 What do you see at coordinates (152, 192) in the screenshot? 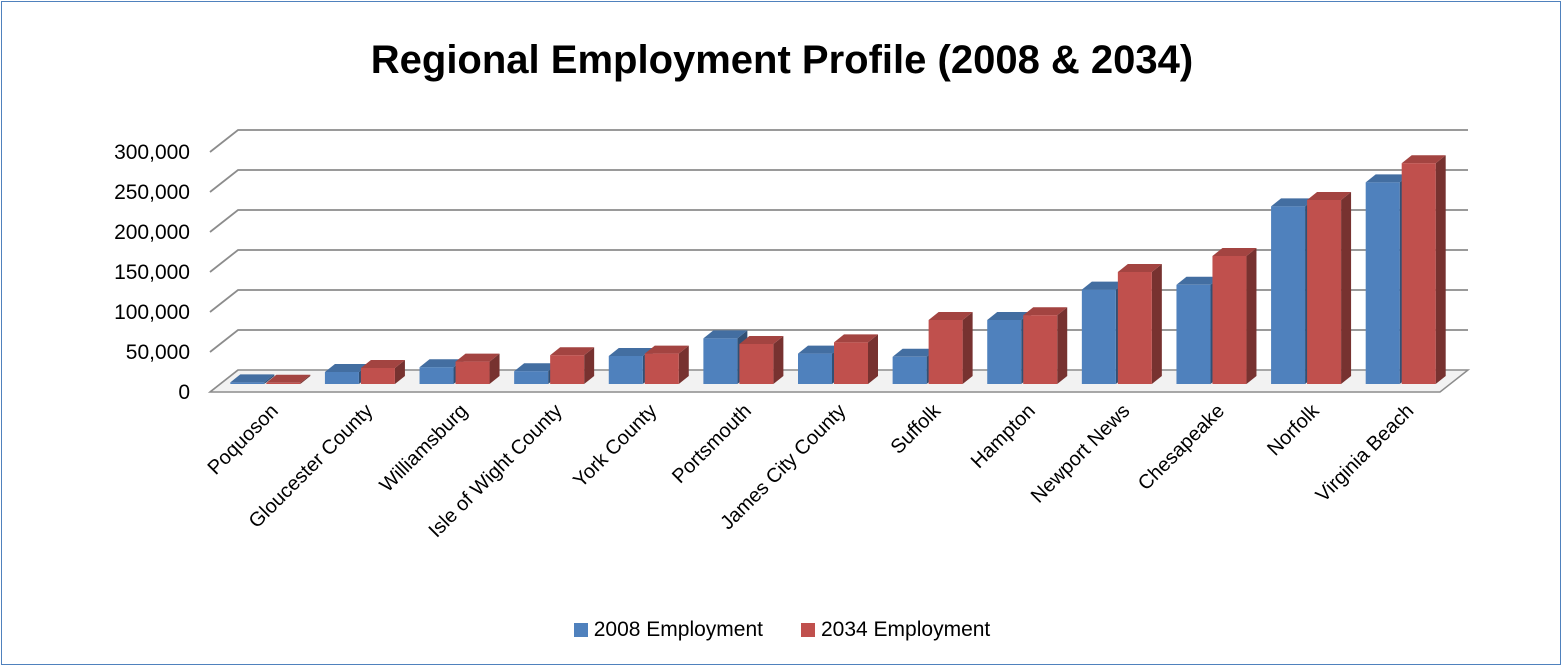
I see `y-tick-label: 250,000` at bounding box center [152, 192].